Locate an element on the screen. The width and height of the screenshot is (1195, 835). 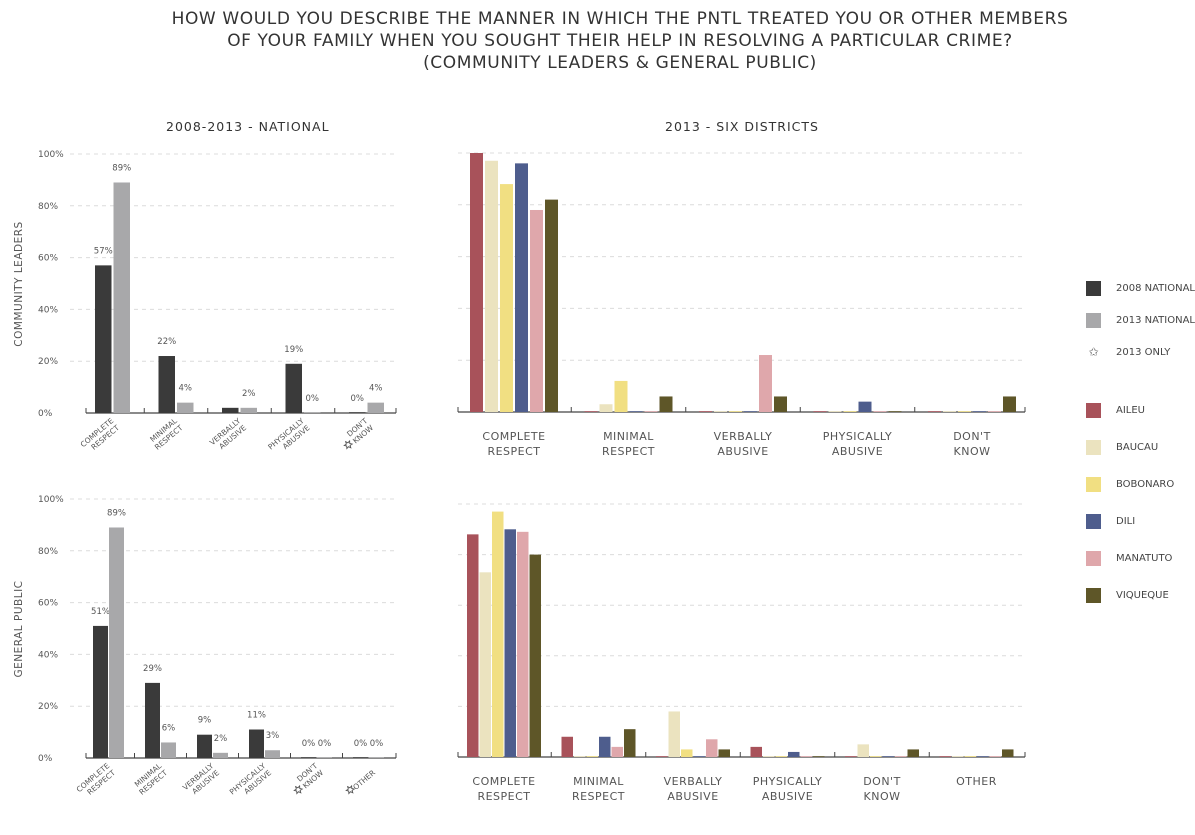
legend-label: BOBONARO is located at coordinates (1145, 484).